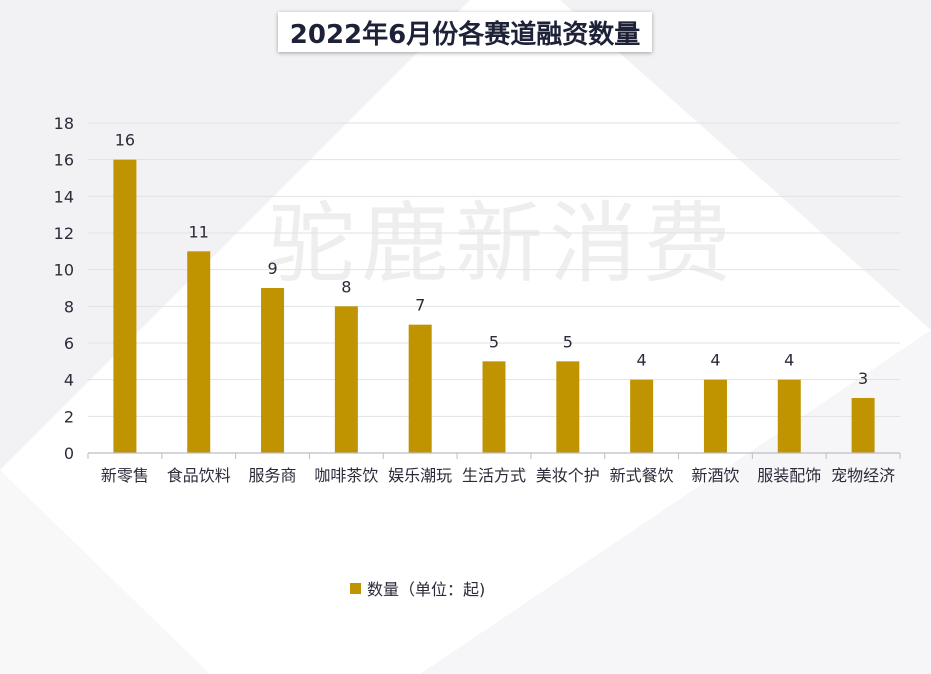  What do you see at coordinates (863, 475) in the screenshot?
I see `x-tick-label: 宠物经济` at bounding box center [863, 475].